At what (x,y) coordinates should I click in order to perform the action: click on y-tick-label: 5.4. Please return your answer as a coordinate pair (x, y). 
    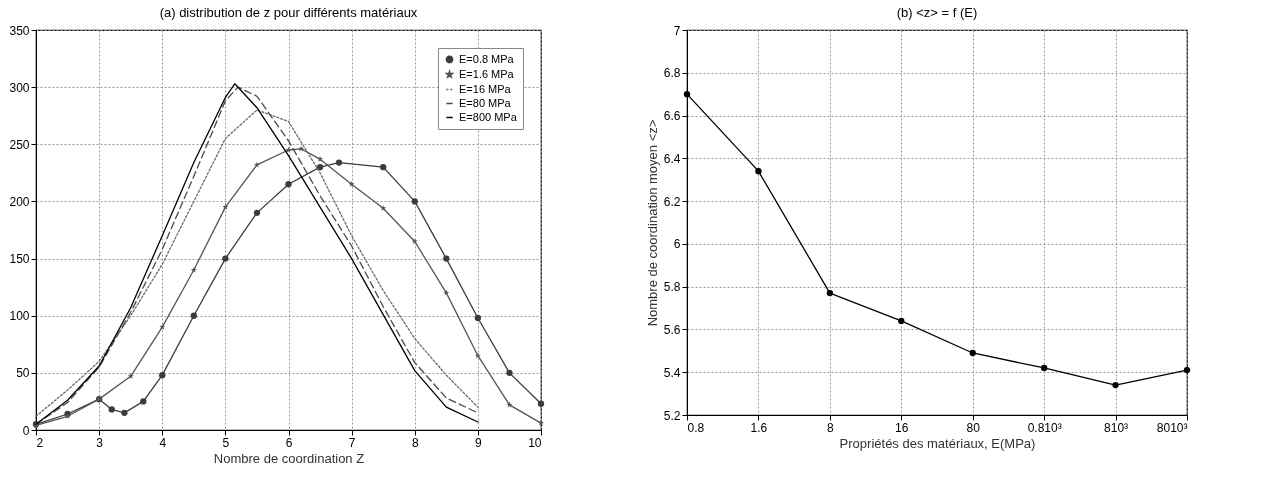
    Looking at the image, I should click on (672, 372).